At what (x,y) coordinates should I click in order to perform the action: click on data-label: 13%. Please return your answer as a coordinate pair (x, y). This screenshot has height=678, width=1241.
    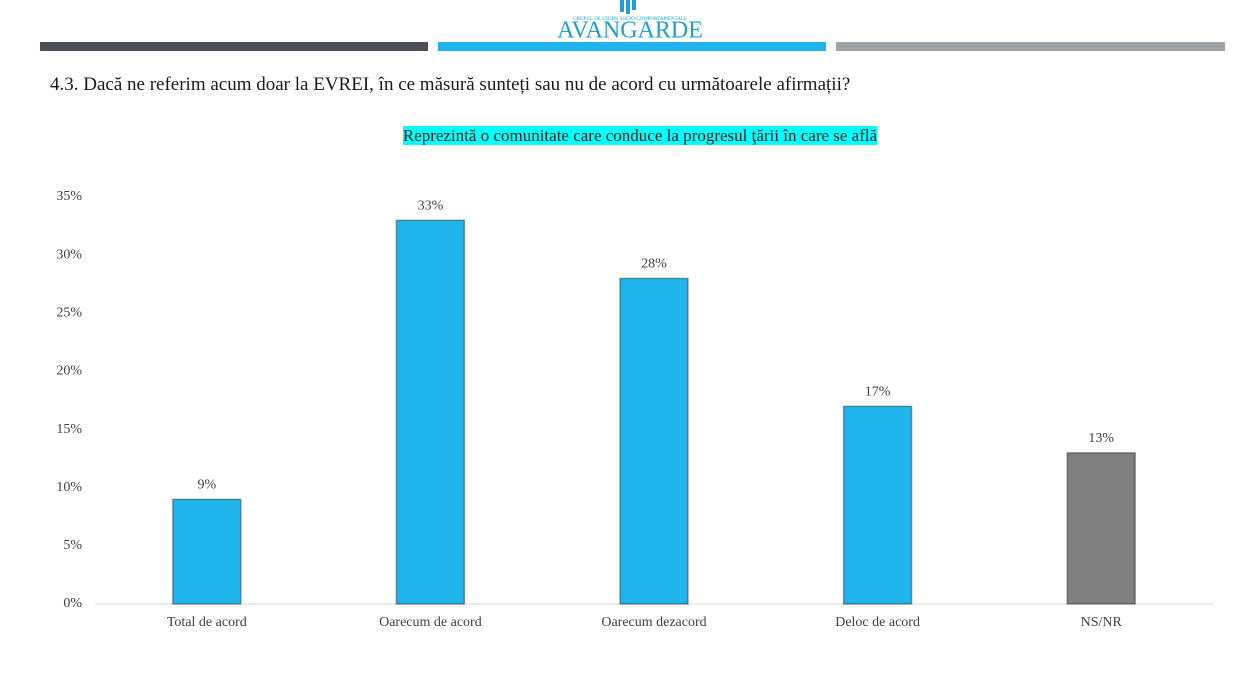
    Looking at the image, I should click on (1101, 438).